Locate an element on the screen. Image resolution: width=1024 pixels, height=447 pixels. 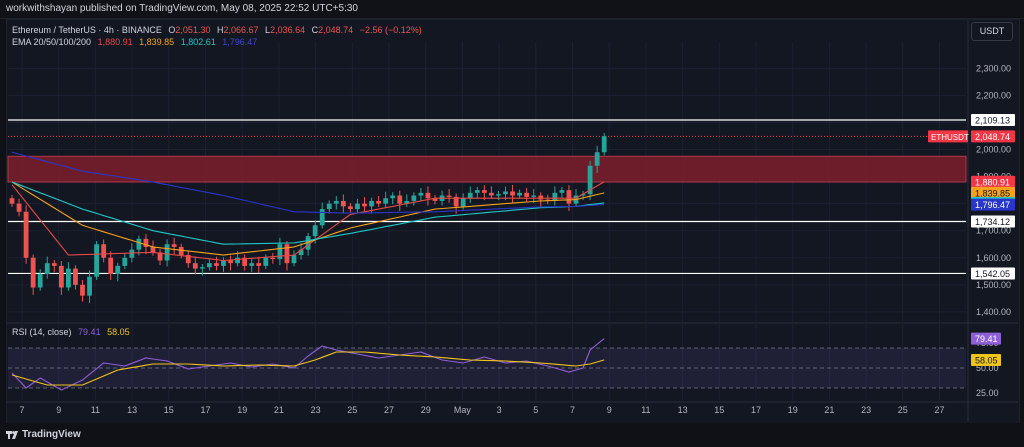
x-tick-label: 27 is located at coordinates (939, 410).